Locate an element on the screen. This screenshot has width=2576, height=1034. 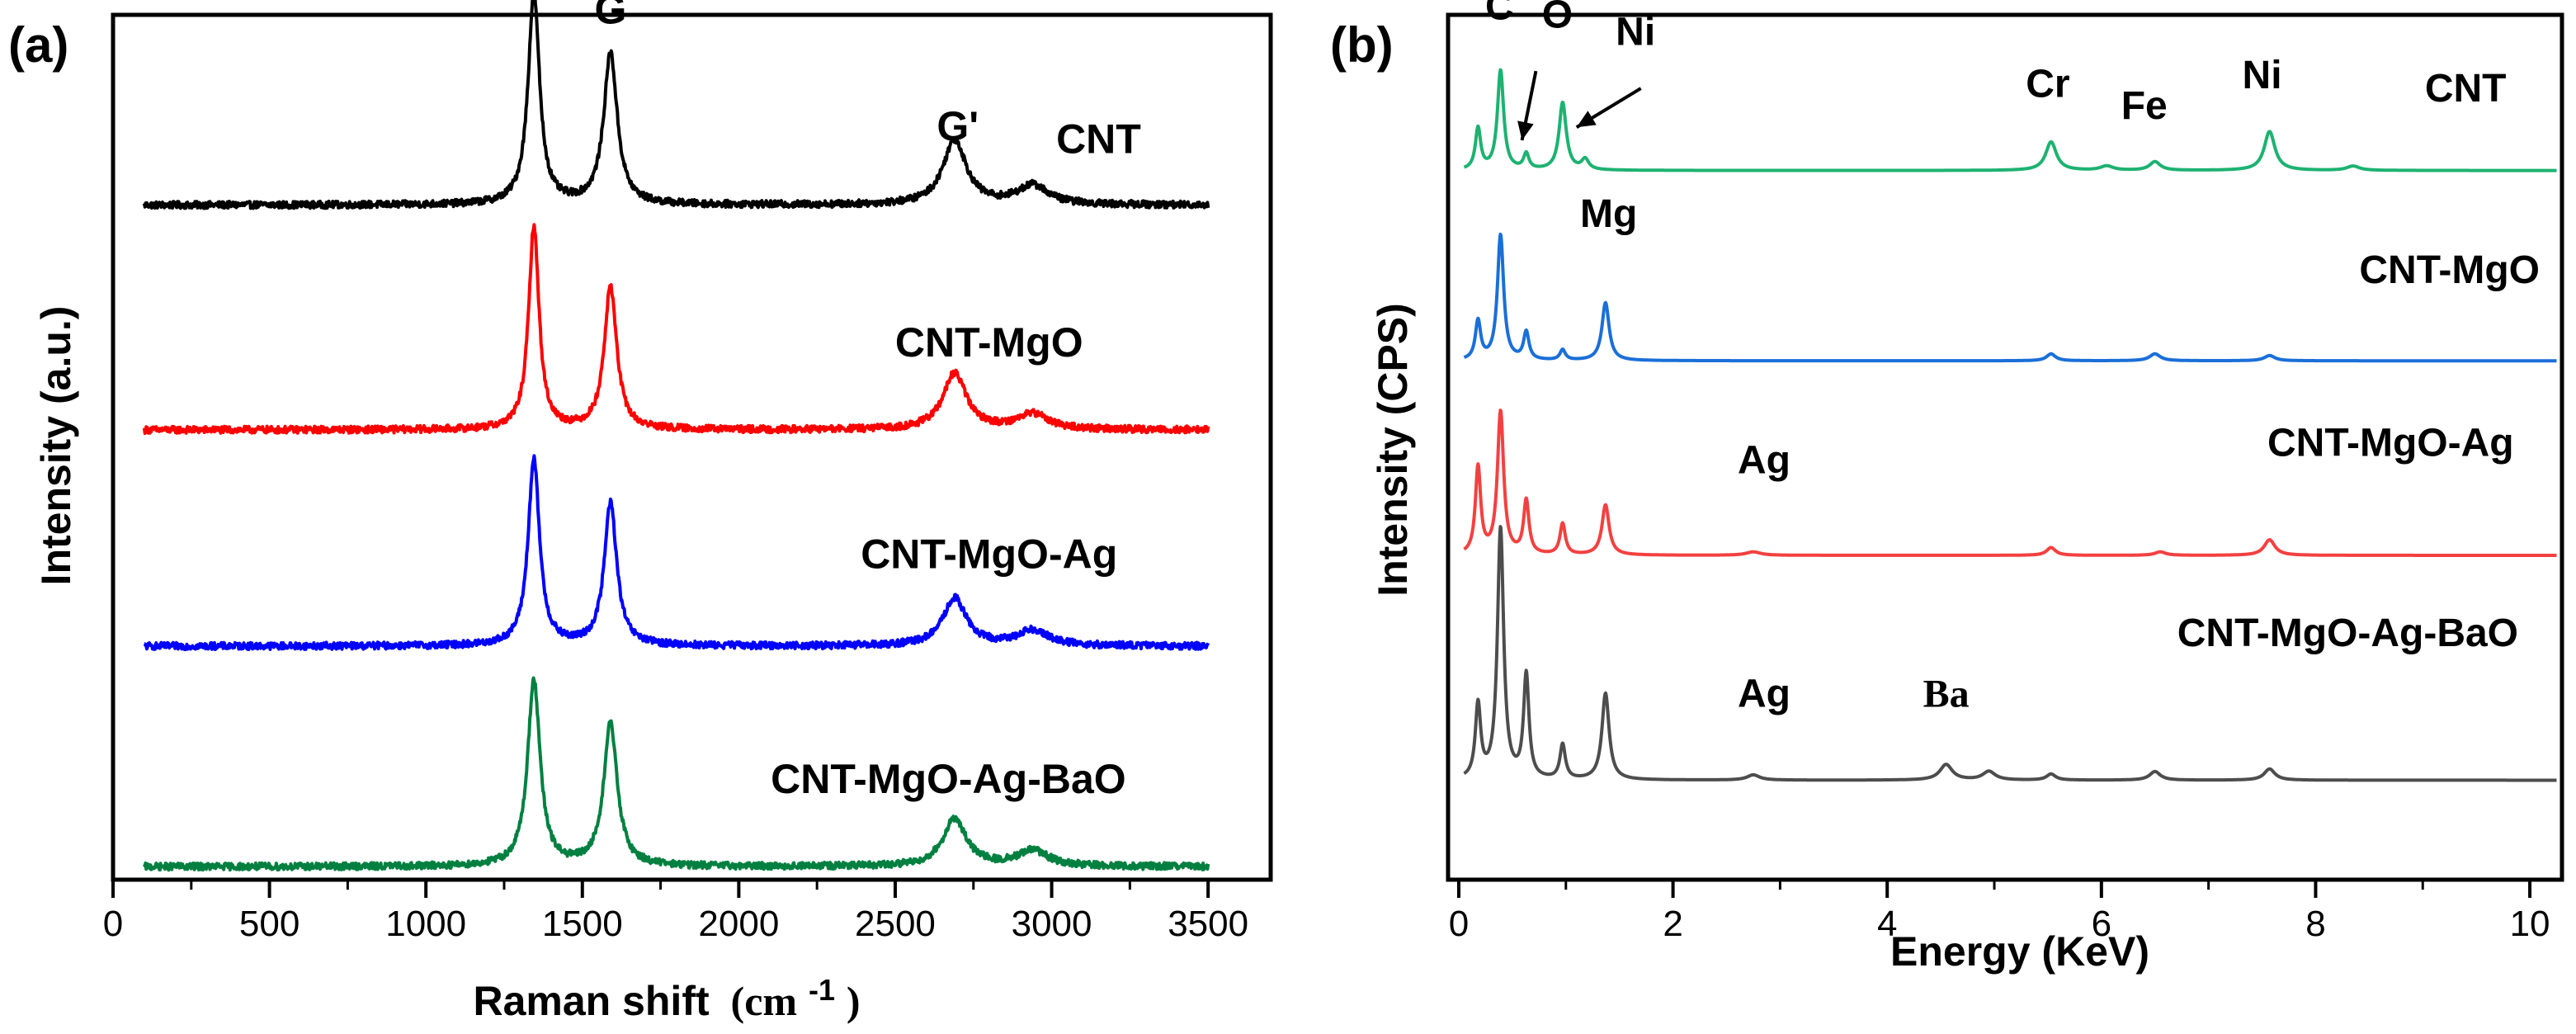
annotation-label: Fe is located at coordinates (2144, 106).